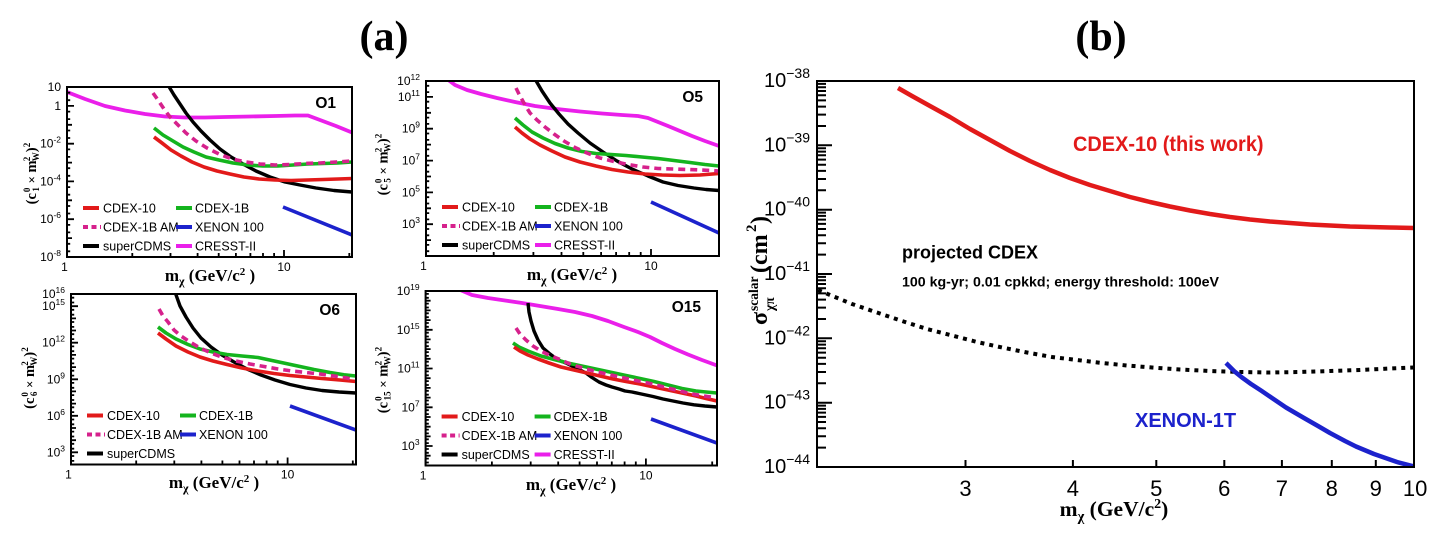 This screenshot has height=540, width=1440. Describe the element at coordinates (965, 488) in the screenshot. I see `svg-text: 3` at that location.